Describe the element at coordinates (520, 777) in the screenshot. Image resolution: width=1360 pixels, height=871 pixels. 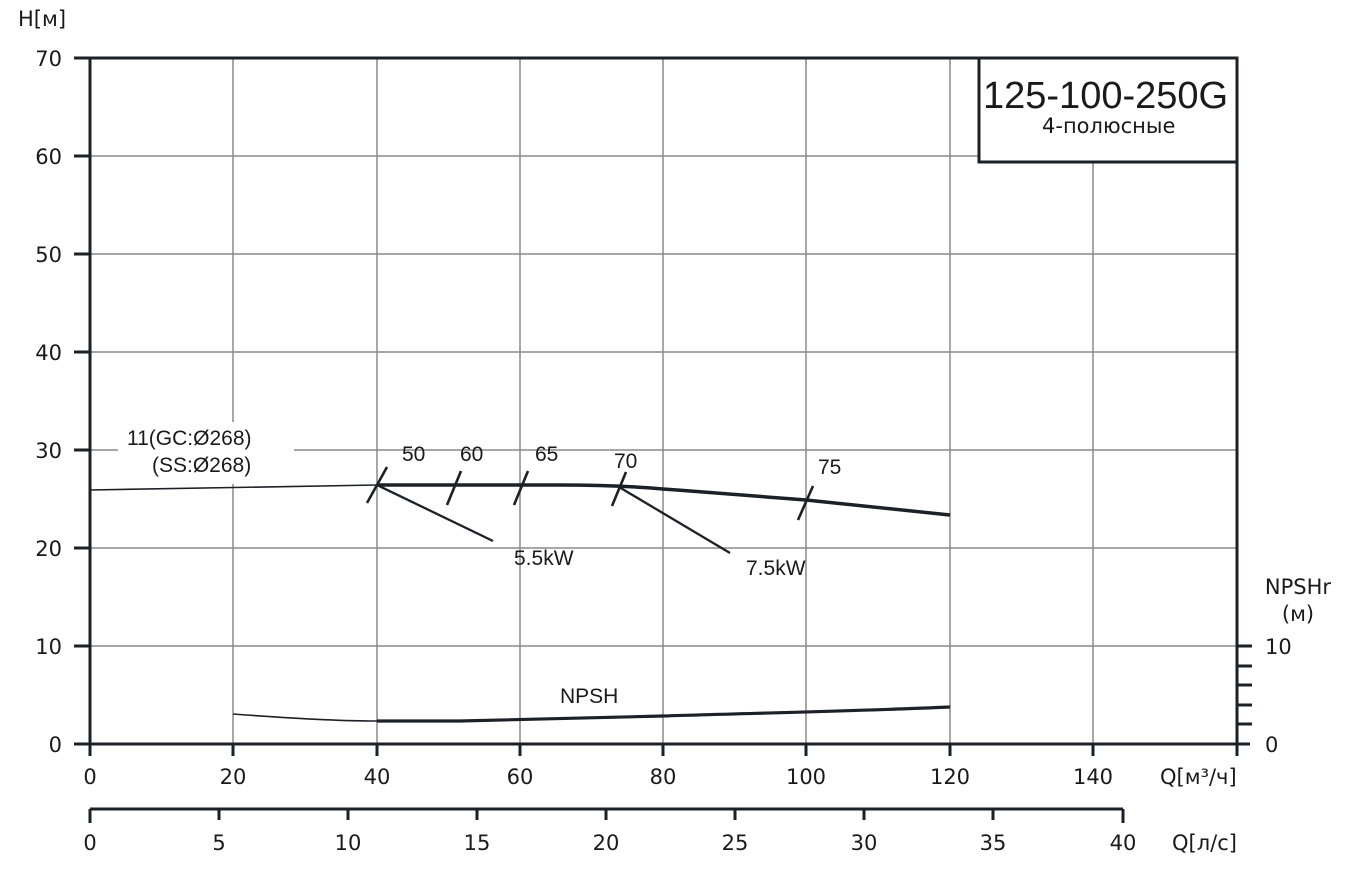
I see `x-tick-60: 60` at that location.